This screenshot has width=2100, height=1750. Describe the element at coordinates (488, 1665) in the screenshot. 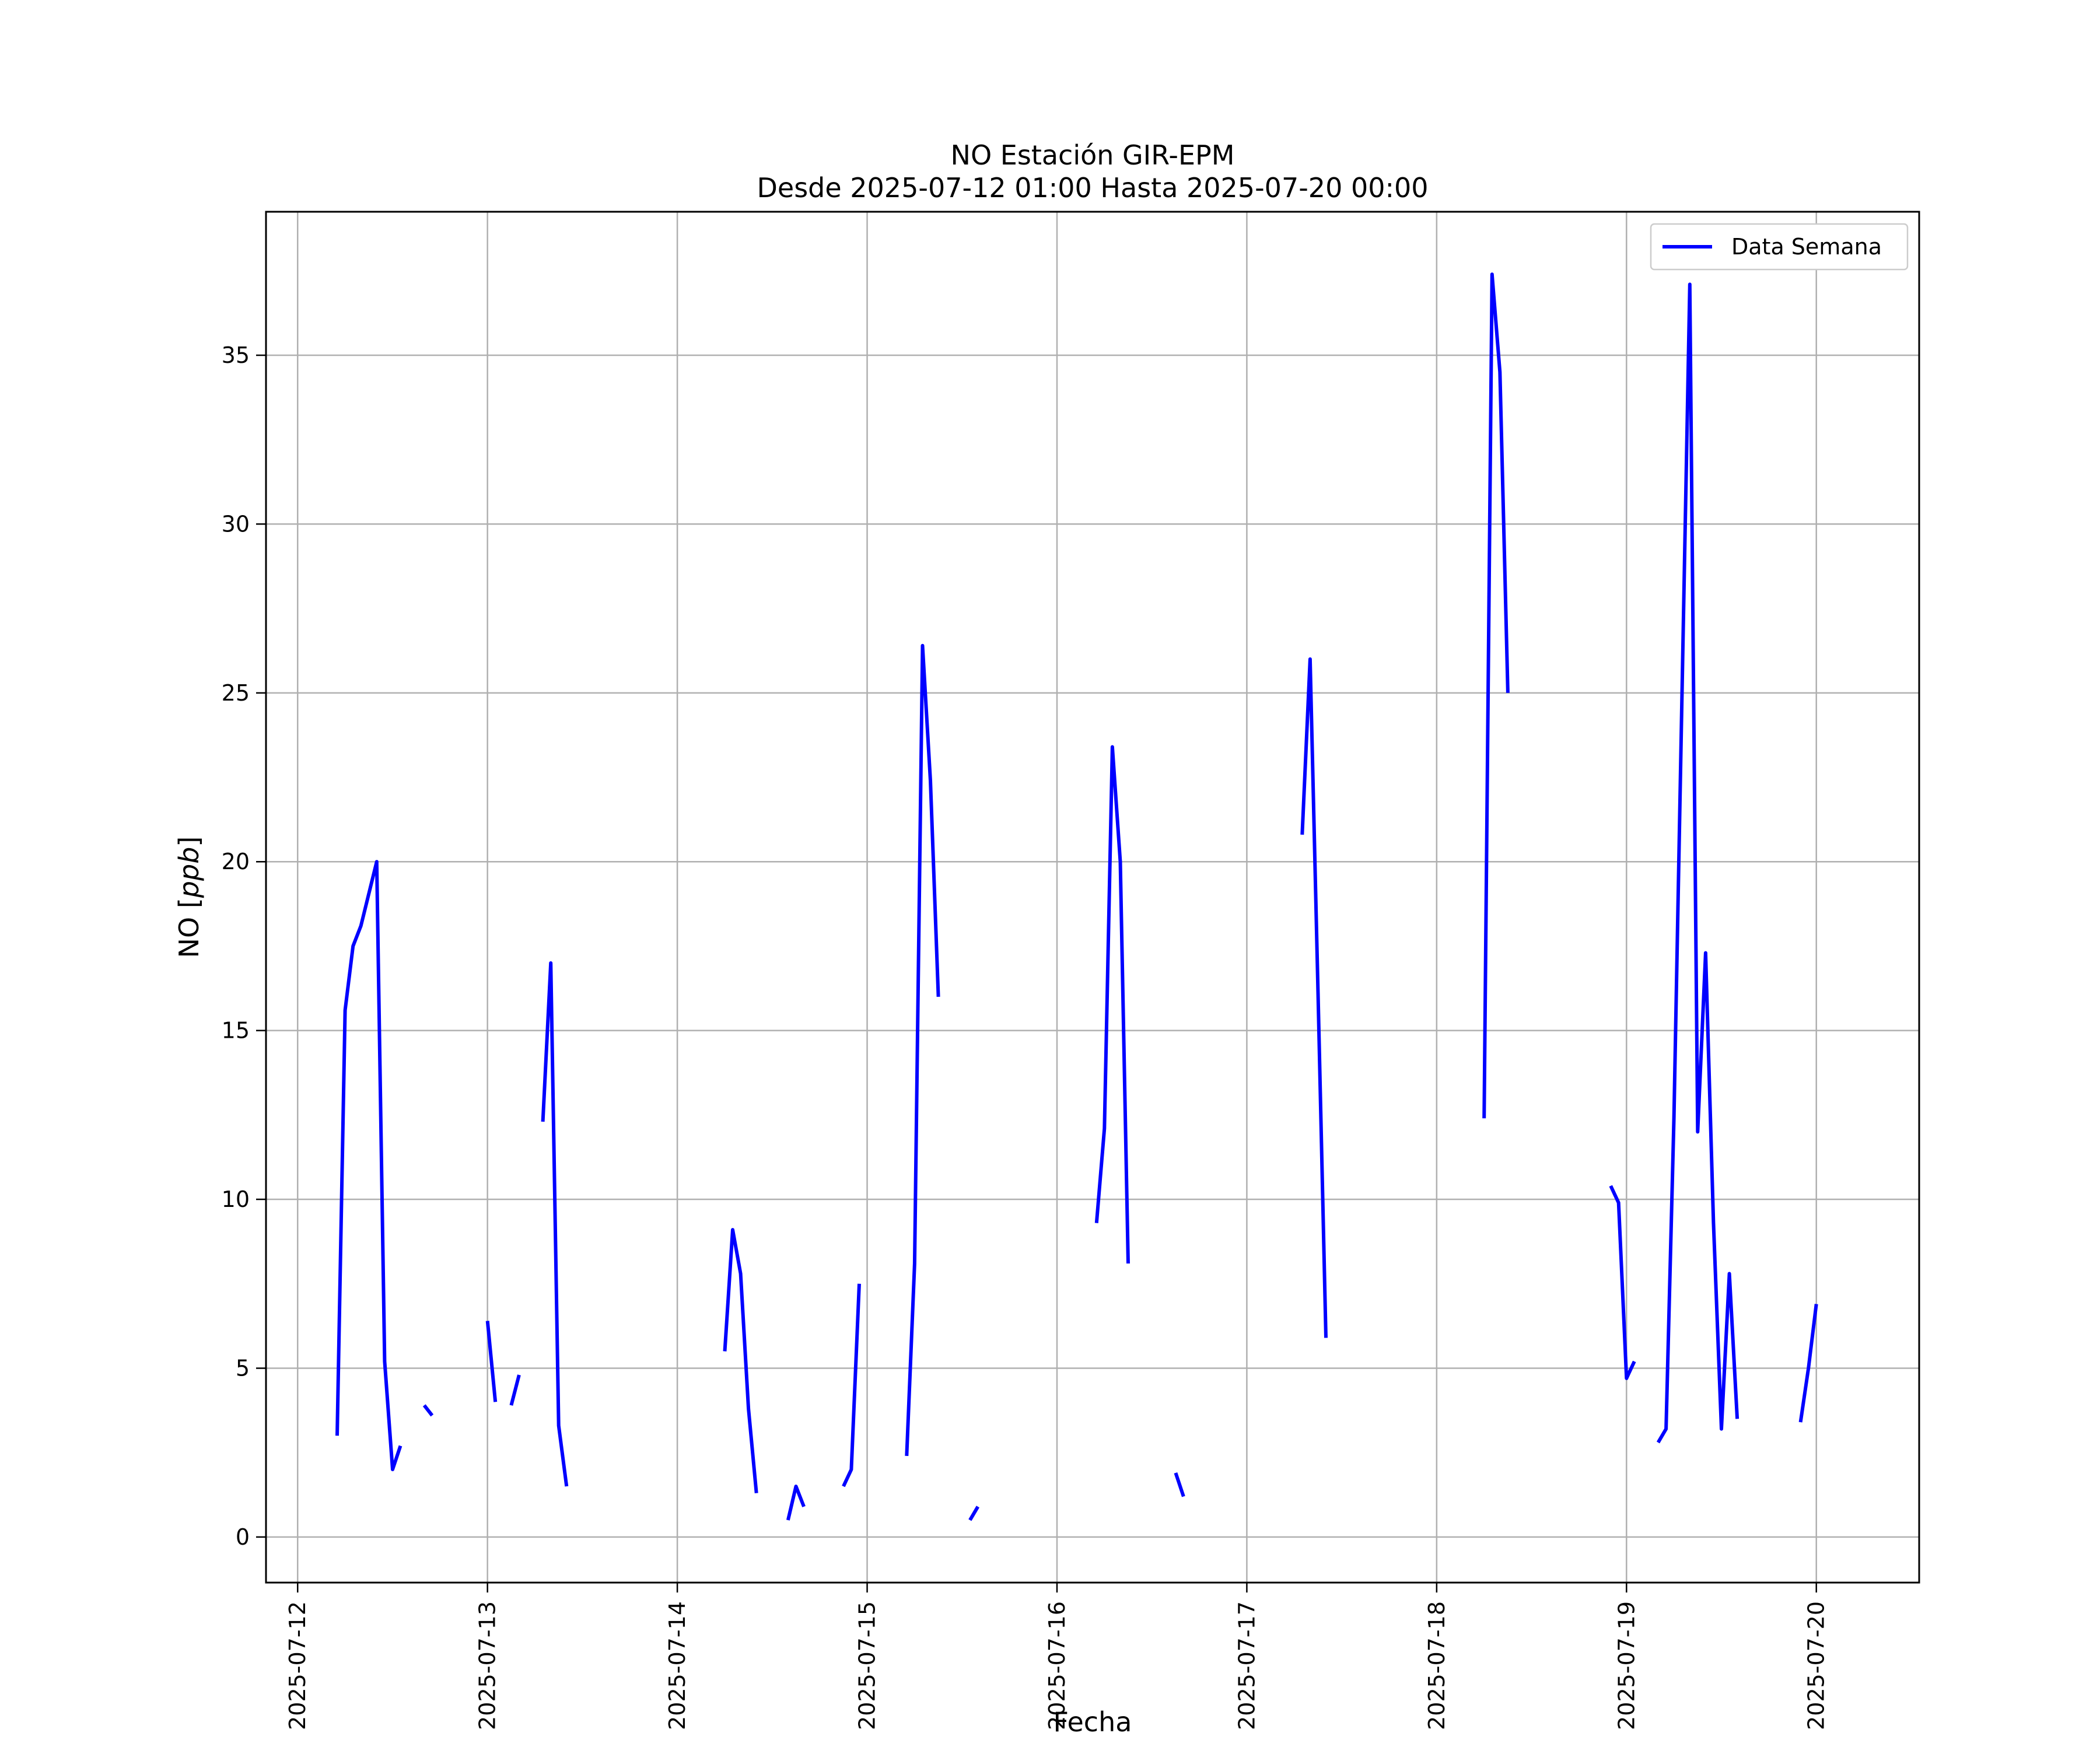

I see `x-tick-label: 2025-07-13` at that location.